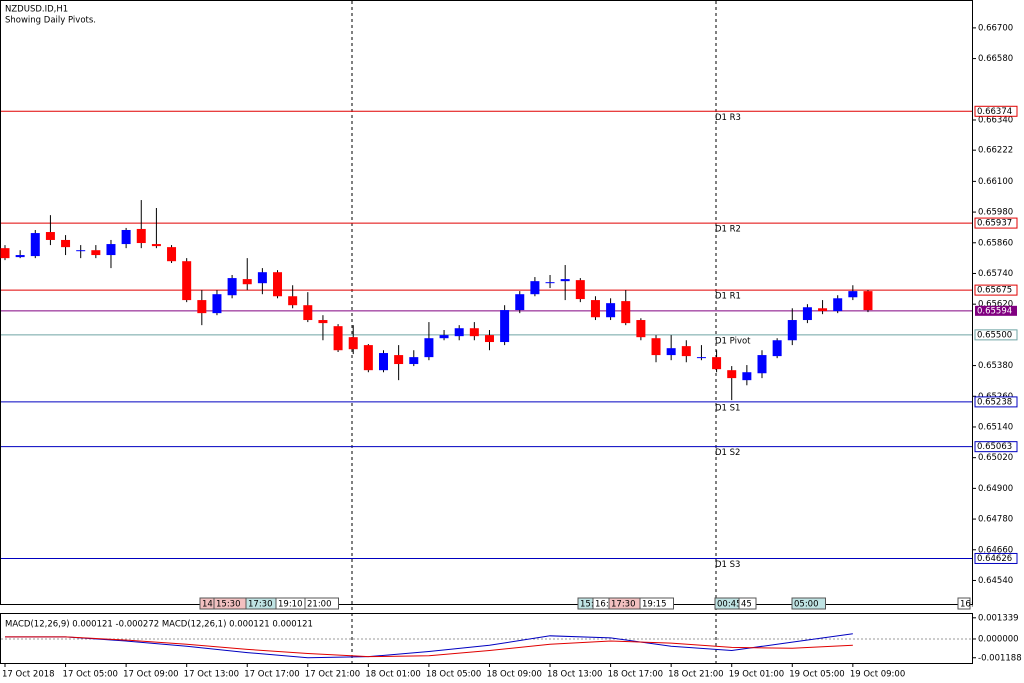 The image size is (1024, 683). What do you see at coordinates (995, 489) in the screenshot?
I see `y-tick-label: 0.64900` at bounding box center [995, 489].